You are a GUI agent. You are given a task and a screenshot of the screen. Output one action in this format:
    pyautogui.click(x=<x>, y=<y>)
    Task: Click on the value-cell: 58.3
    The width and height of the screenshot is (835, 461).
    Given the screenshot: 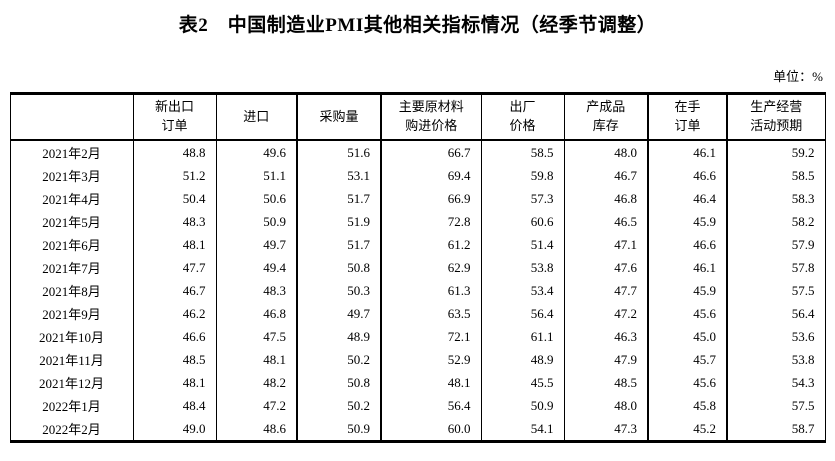 What is the action you would take?
    pyautogui.click(x=775, y=198)
    